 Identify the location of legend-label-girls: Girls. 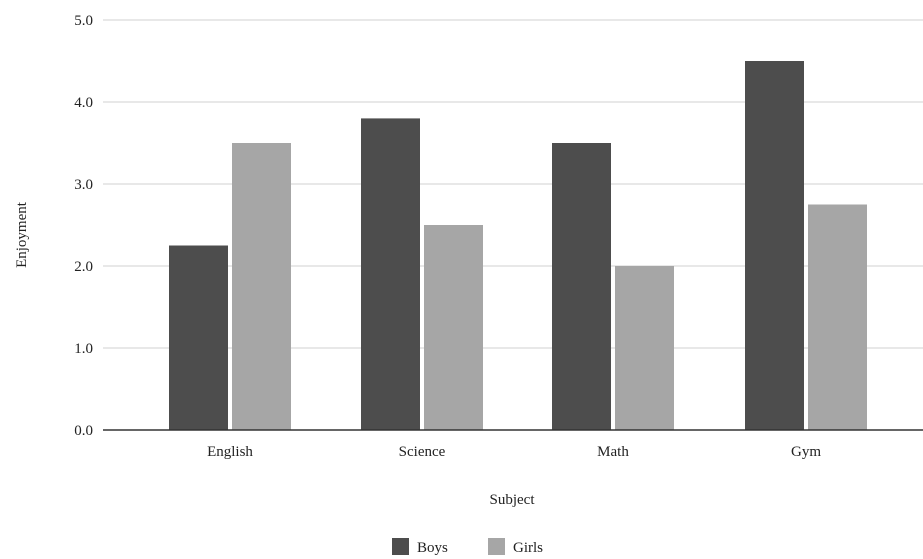
(528, 548).